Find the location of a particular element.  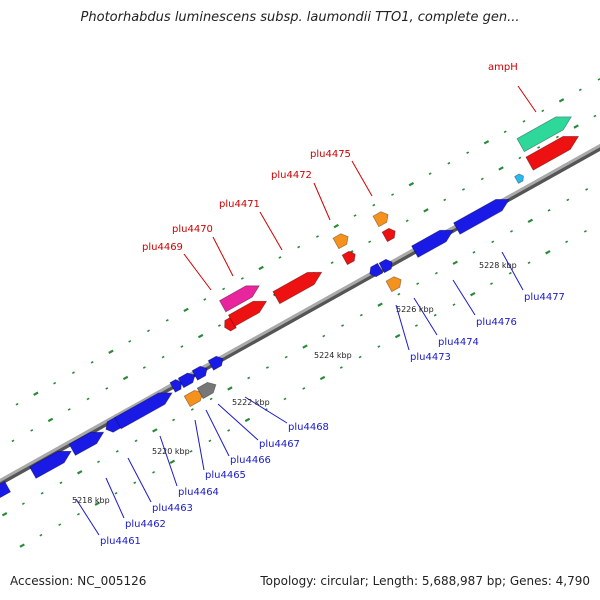

gene-plu4473 is located at coordinates (376, 270).